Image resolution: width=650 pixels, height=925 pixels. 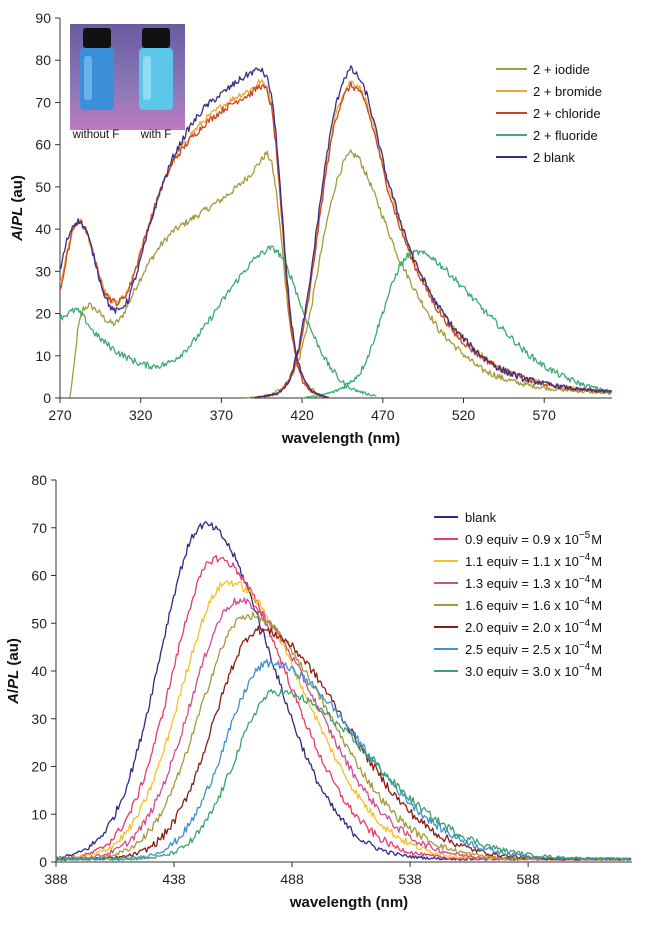 What do you see at coordinates (565, 135) in the screenshot?
I see `legend-label: 2 + fluoride` at bounding box center [565, 135].